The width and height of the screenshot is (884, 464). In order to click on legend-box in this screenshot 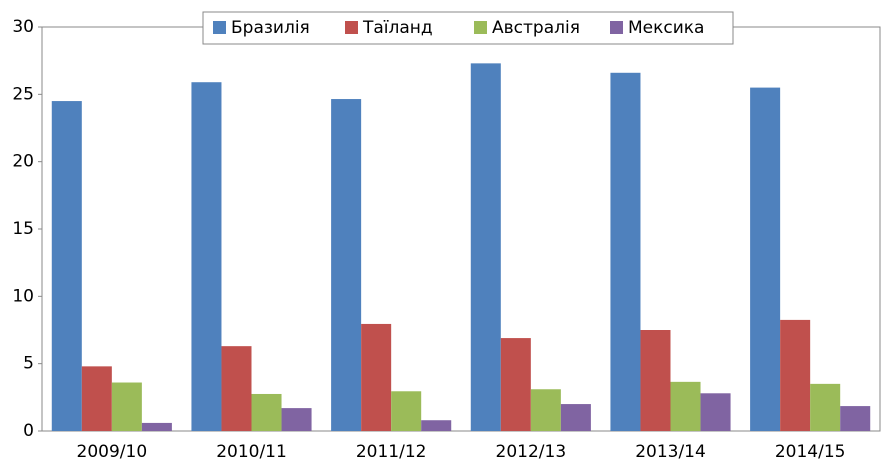, I will do `click(468, 28)`.